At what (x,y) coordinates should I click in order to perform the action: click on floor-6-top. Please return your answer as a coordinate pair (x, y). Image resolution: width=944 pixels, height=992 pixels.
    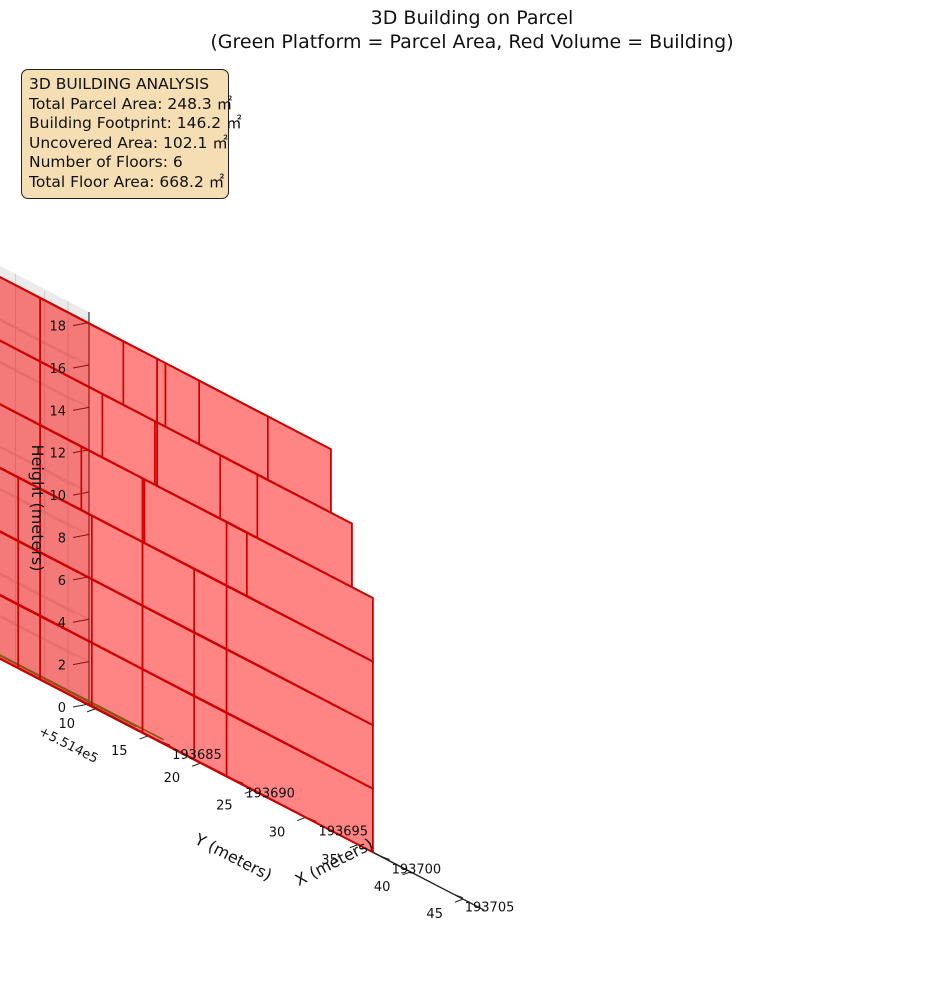
    Looking at the image, I should click on (166, 363).